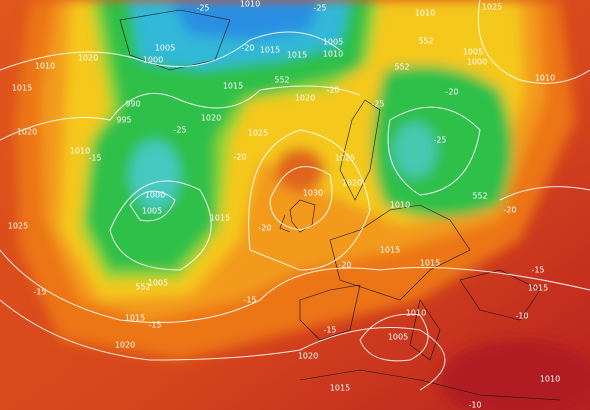 This screenshot has width=590, height=410. What do you see at coordinates (132, 104) in the screenshot?
I see `isobar-label: 990` at bounding box center [132, 104].